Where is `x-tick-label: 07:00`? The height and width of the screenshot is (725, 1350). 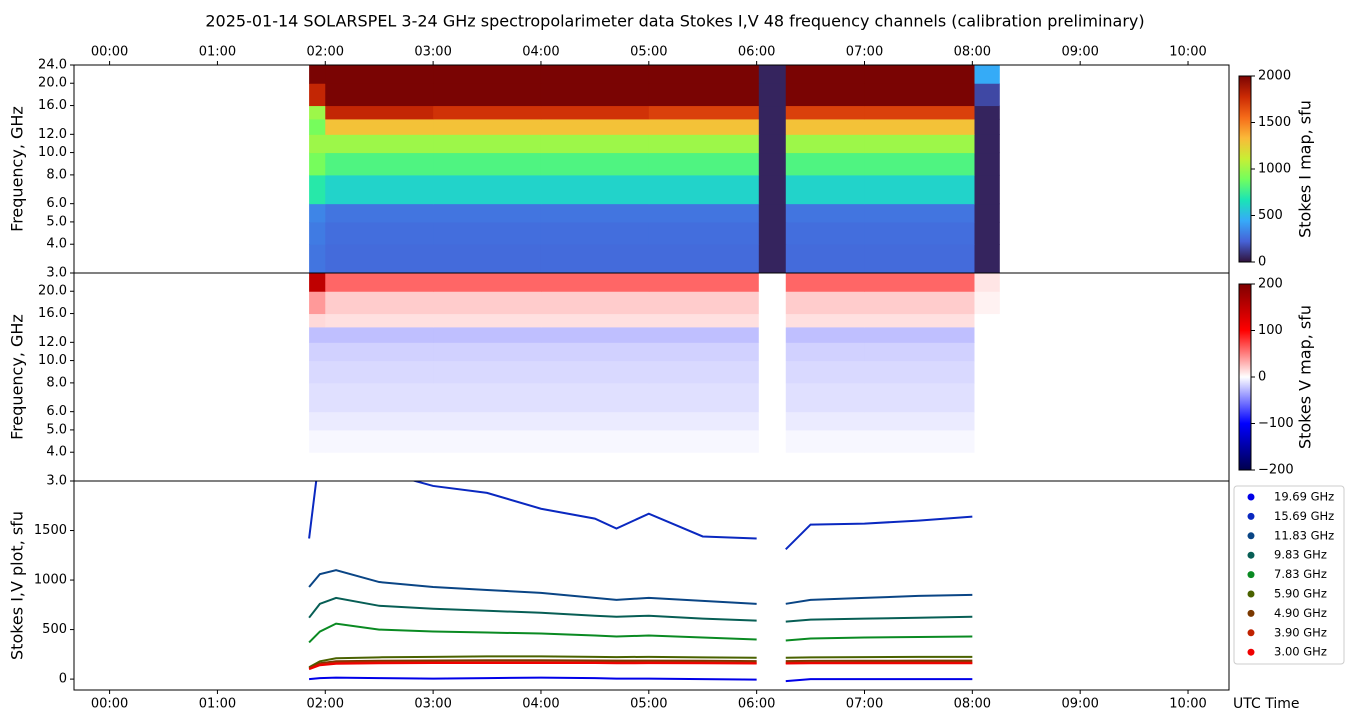
x-tick-label: 07:00 is located at coordinates (864, 704).